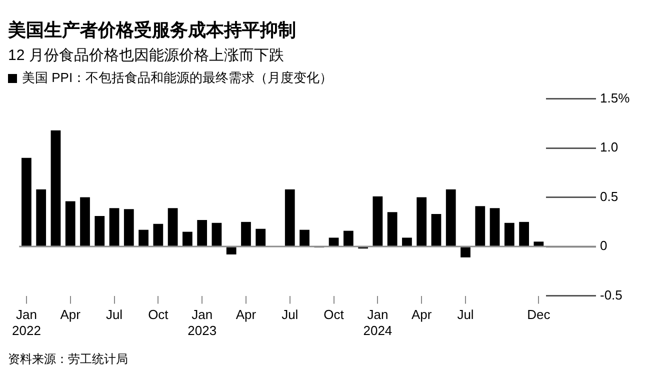  I want to click on chart-title: 美国生产者价格受服务成本持平抑制, so click(152, 30).